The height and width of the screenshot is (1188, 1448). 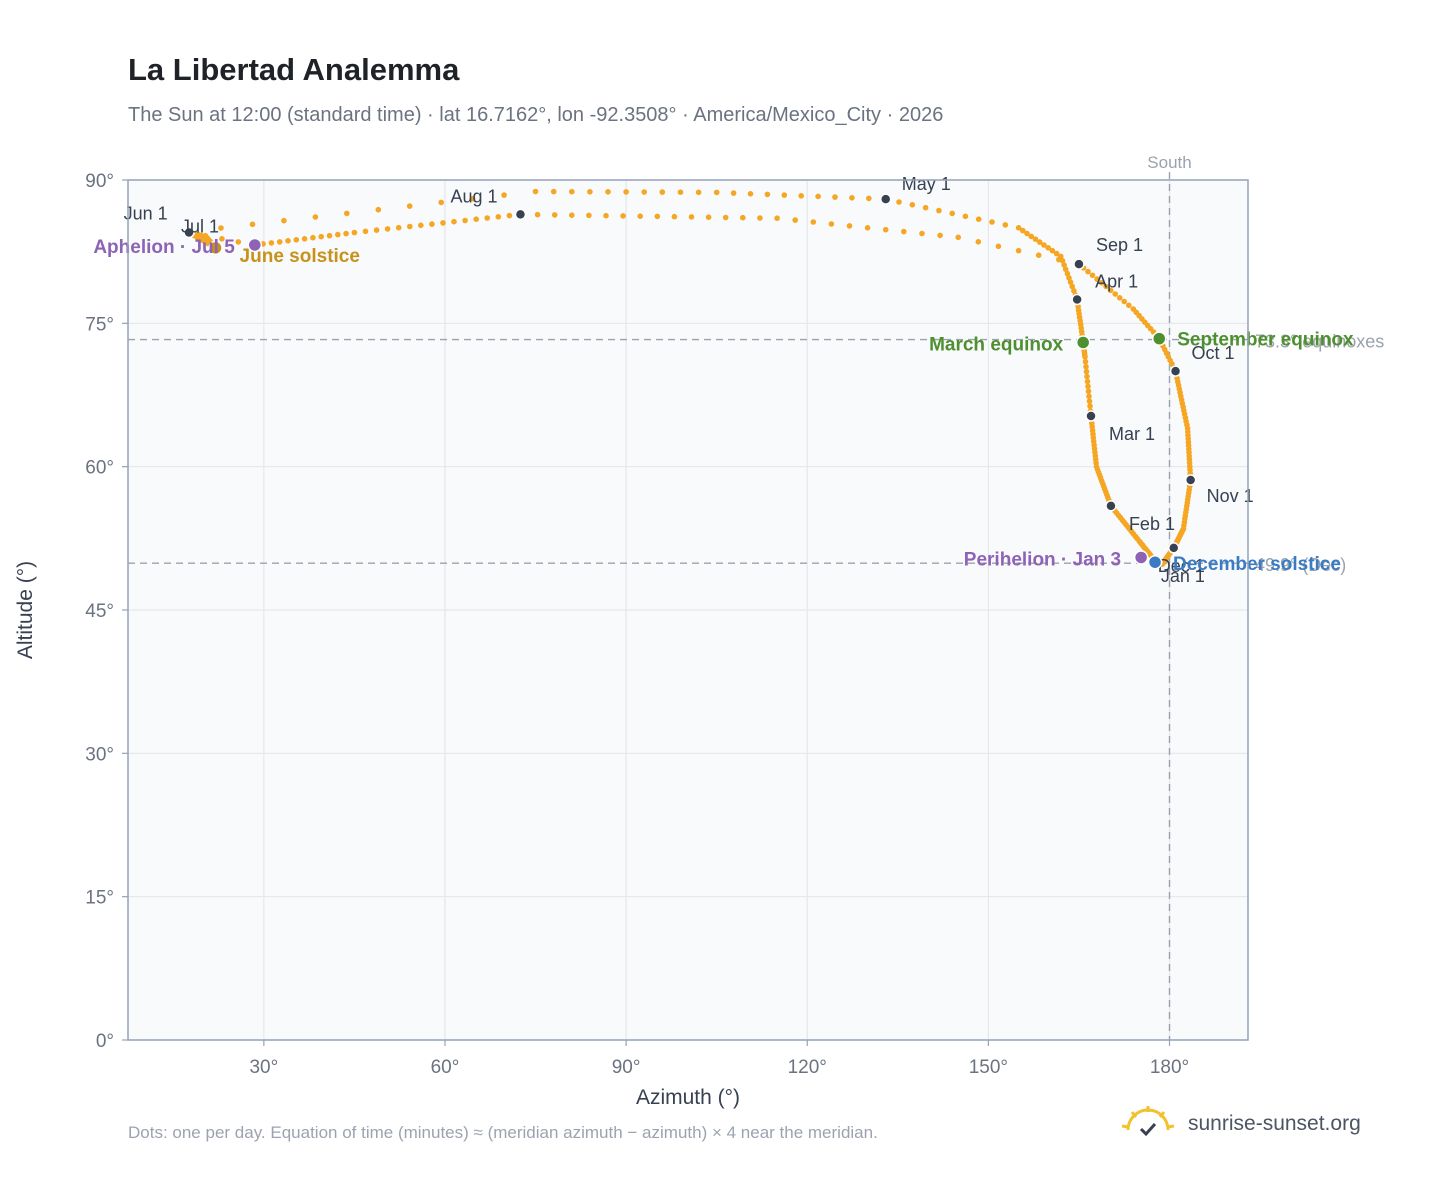 What do you see at coordinates (294, 69) in the screenshot?
I see `page-title: La Libertad Analemma` at bounding box center [294, 69].